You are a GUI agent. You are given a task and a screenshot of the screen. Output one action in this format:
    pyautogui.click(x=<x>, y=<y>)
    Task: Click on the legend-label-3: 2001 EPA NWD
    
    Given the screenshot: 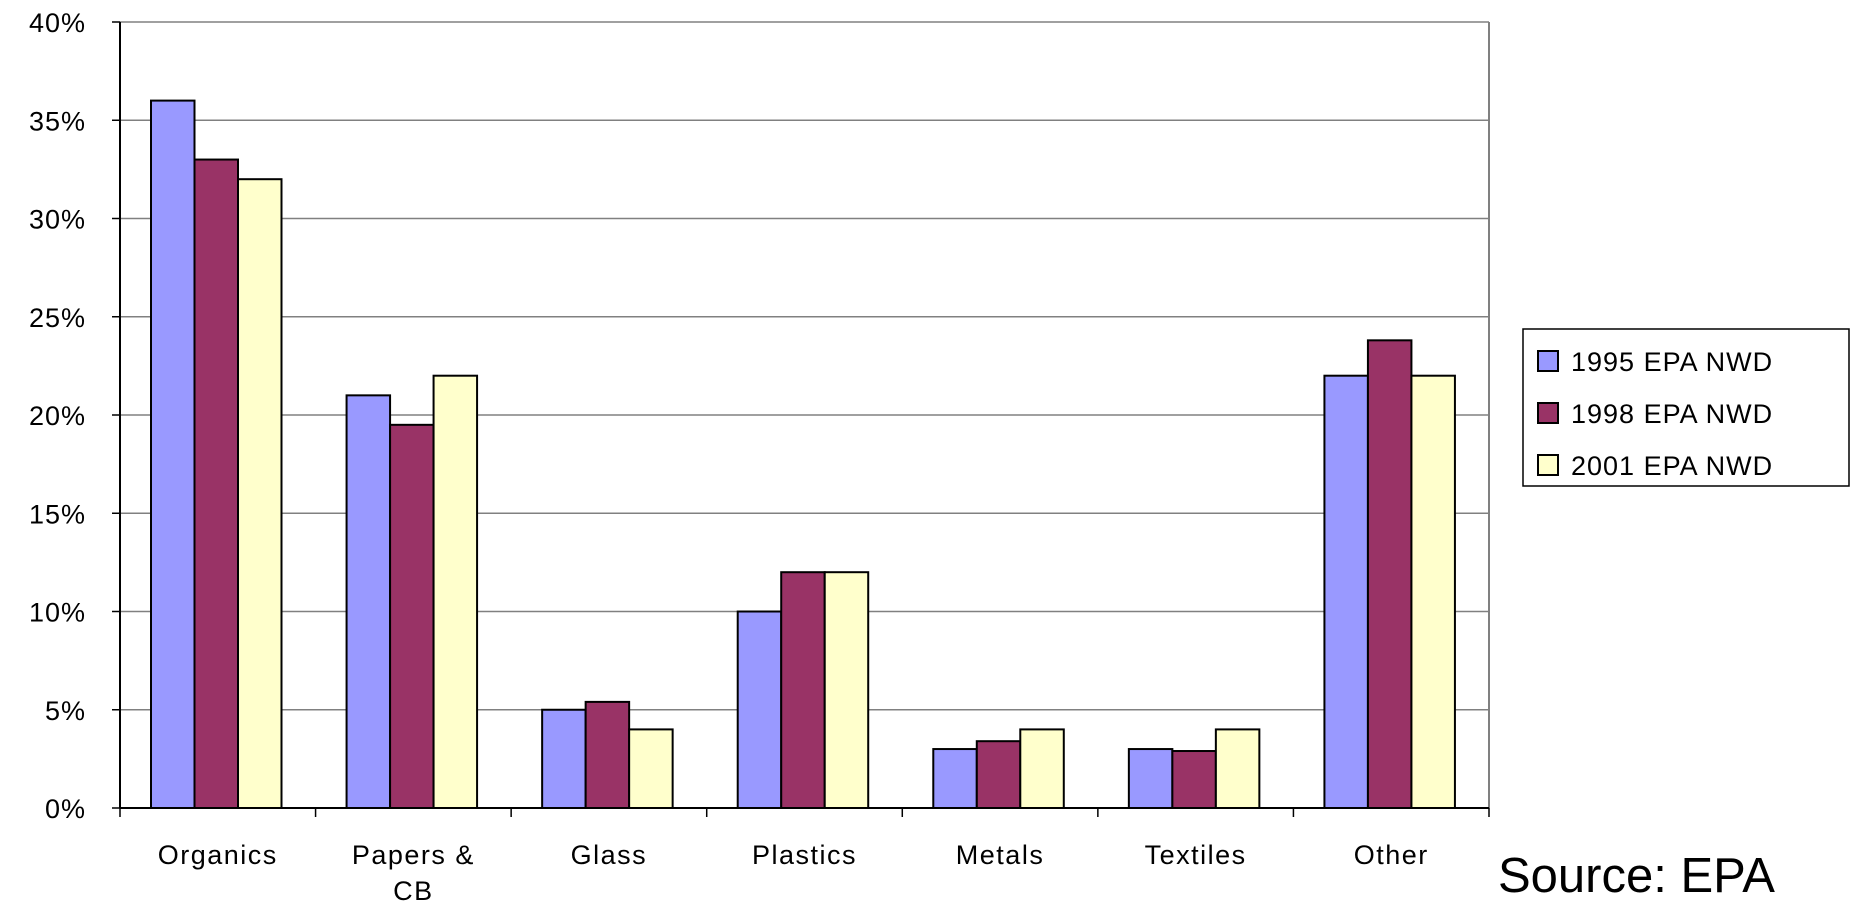 What is the action you would take?
    pyautogui.click(x=1672, y=466)
    